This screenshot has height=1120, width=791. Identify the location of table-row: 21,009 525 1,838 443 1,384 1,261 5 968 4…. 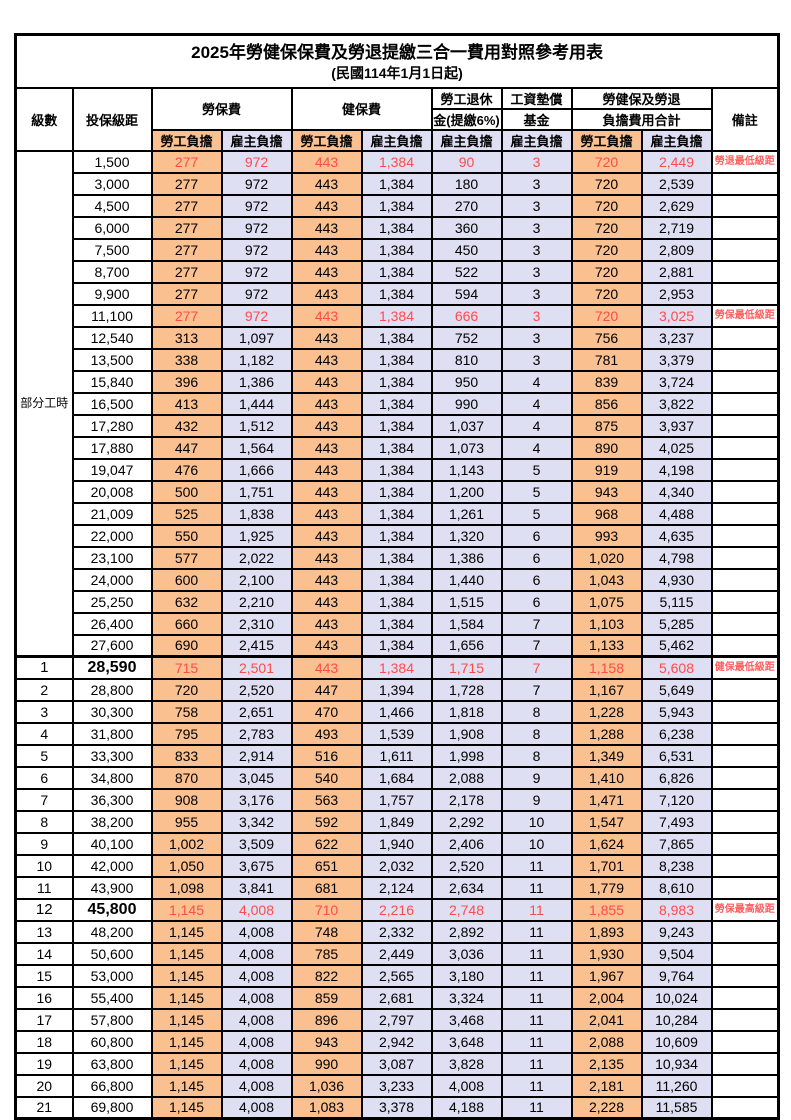
(398, 513).